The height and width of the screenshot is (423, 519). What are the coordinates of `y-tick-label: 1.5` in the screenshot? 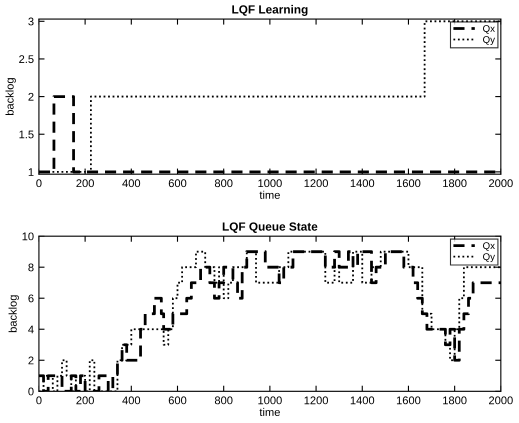 It's located at (26, 134).